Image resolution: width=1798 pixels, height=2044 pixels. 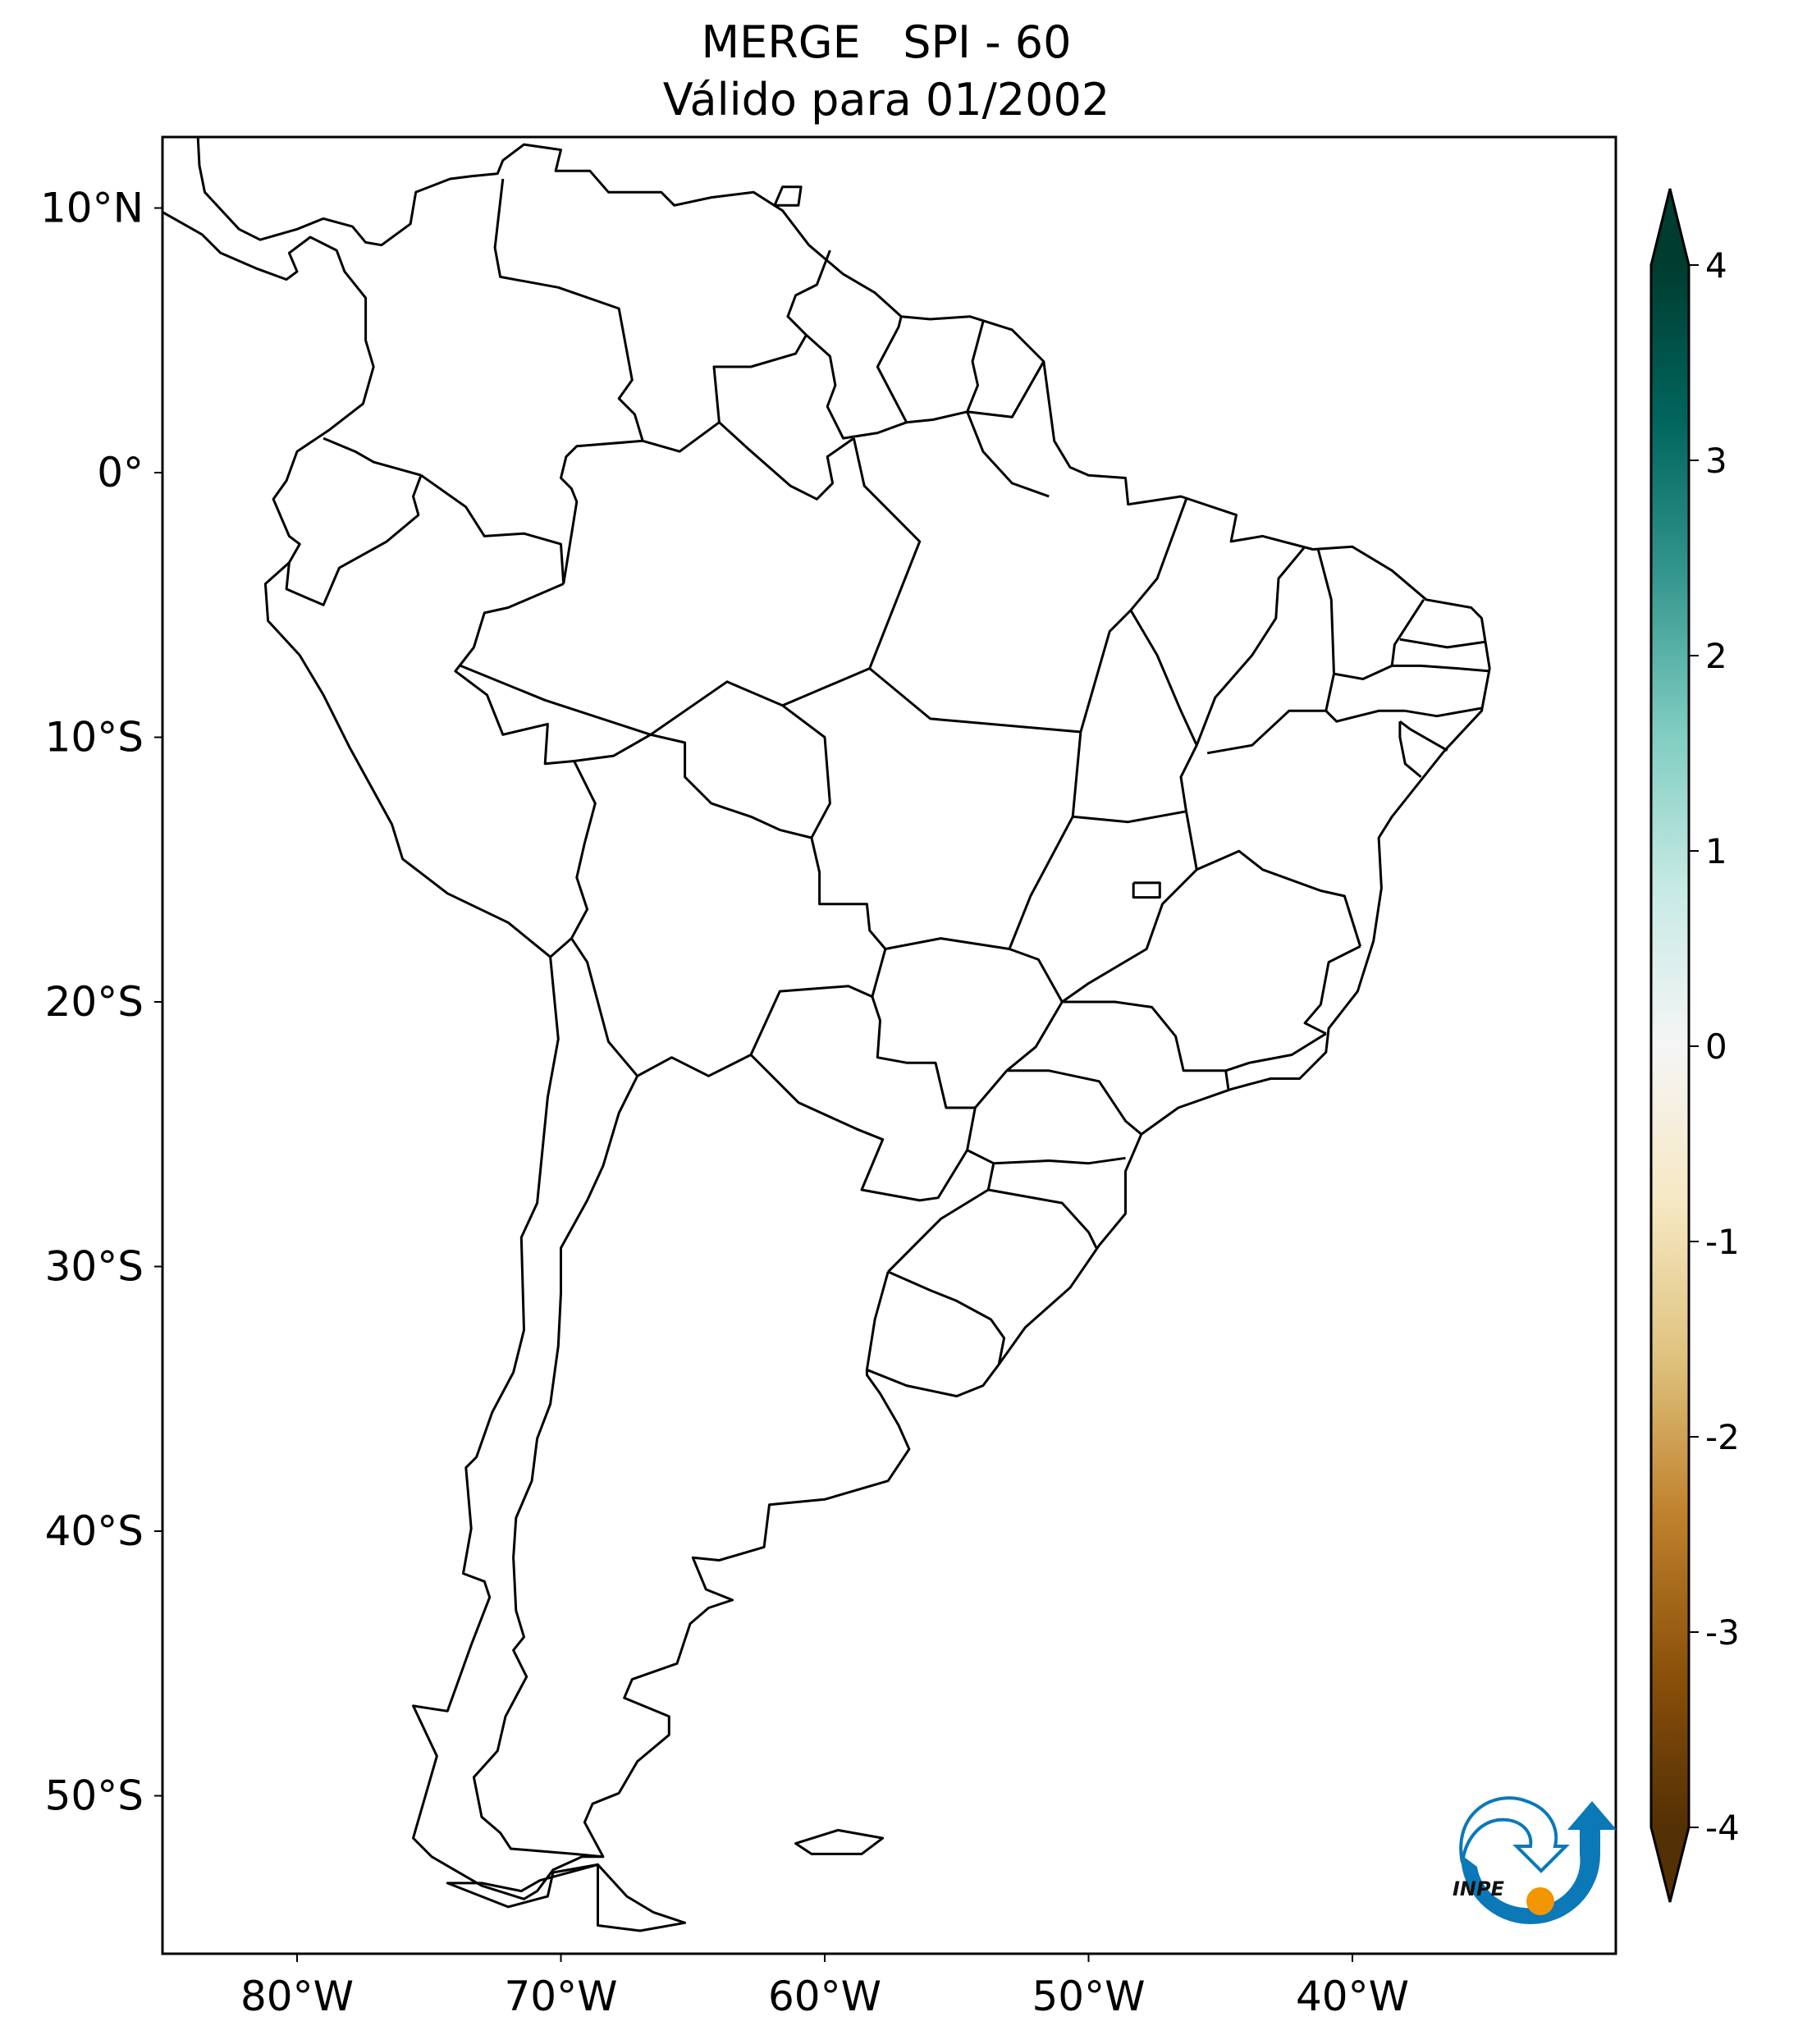 I want to click on colorbar-tick-label: 1, so click(x=1716, y=851).